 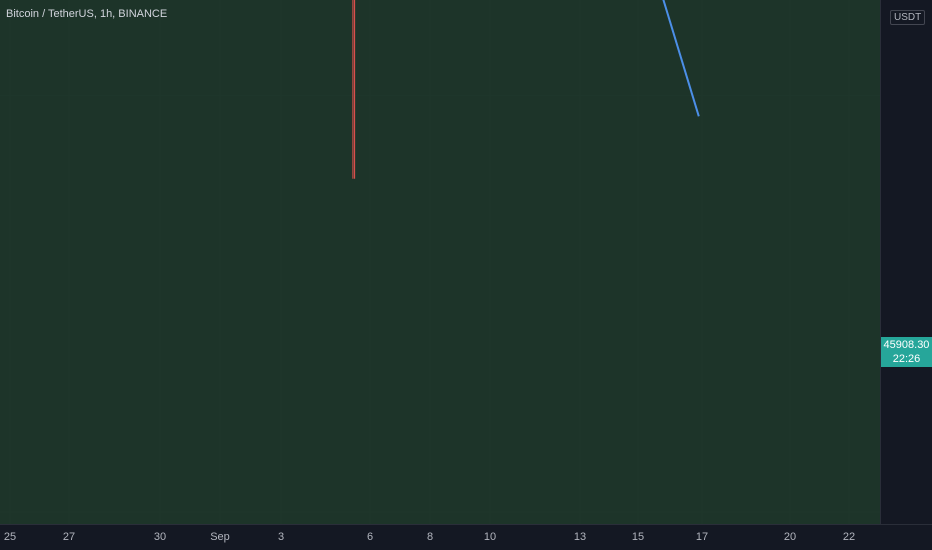 What do you see at coordinates (160, 537) in the screenshot?
I see `x-tick-label: 30` at bounding box center [160, 537].